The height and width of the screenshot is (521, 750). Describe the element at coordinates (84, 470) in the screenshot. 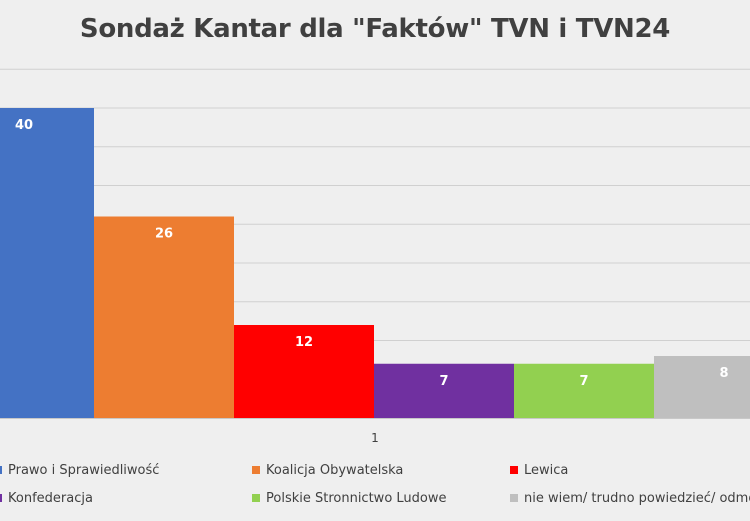

I see `legend-label: Prawo i Sprawiedliwość` at that location.